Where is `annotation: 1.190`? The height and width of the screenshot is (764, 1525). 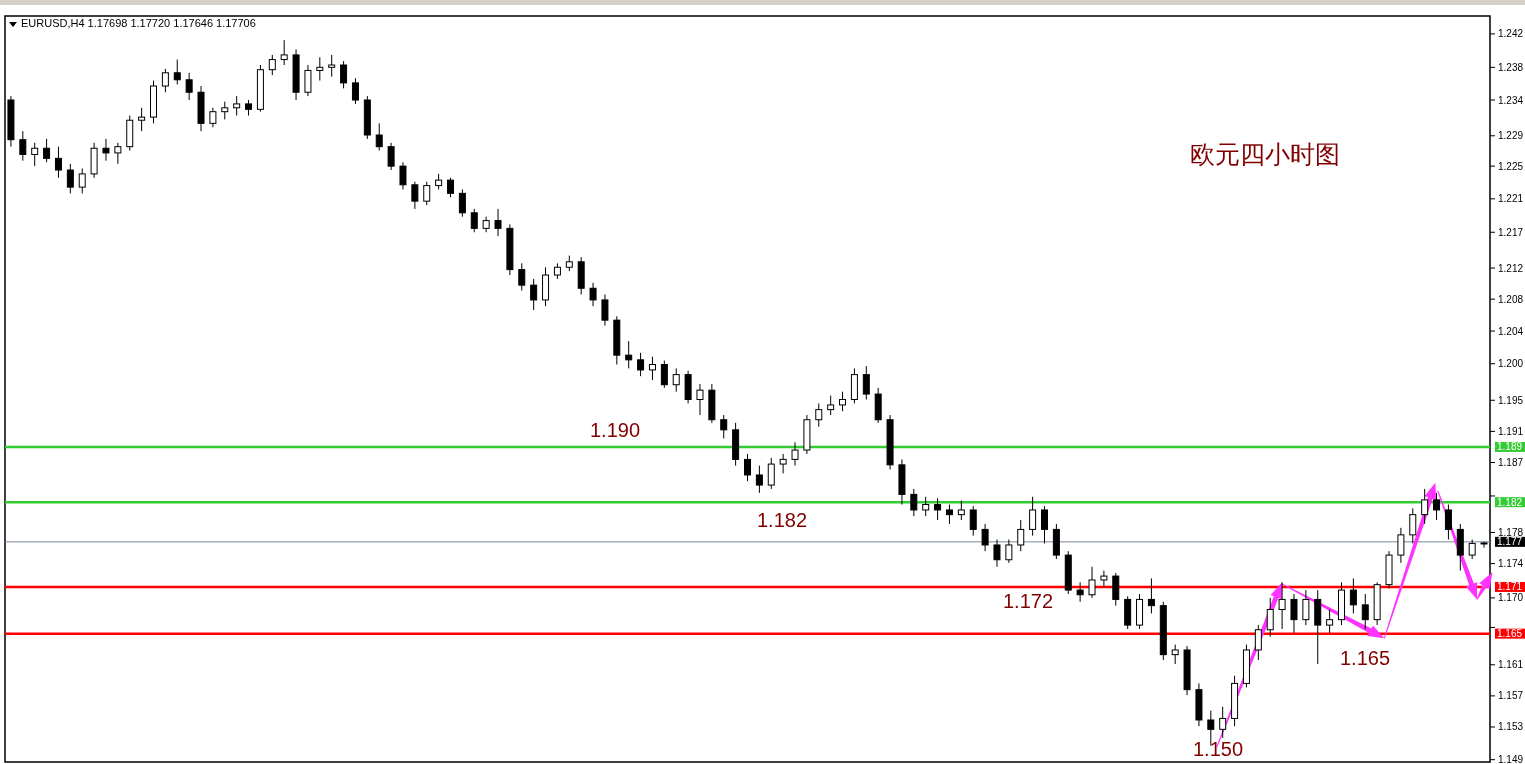 annotation: 1.190 is located at coordinates (615, 430).